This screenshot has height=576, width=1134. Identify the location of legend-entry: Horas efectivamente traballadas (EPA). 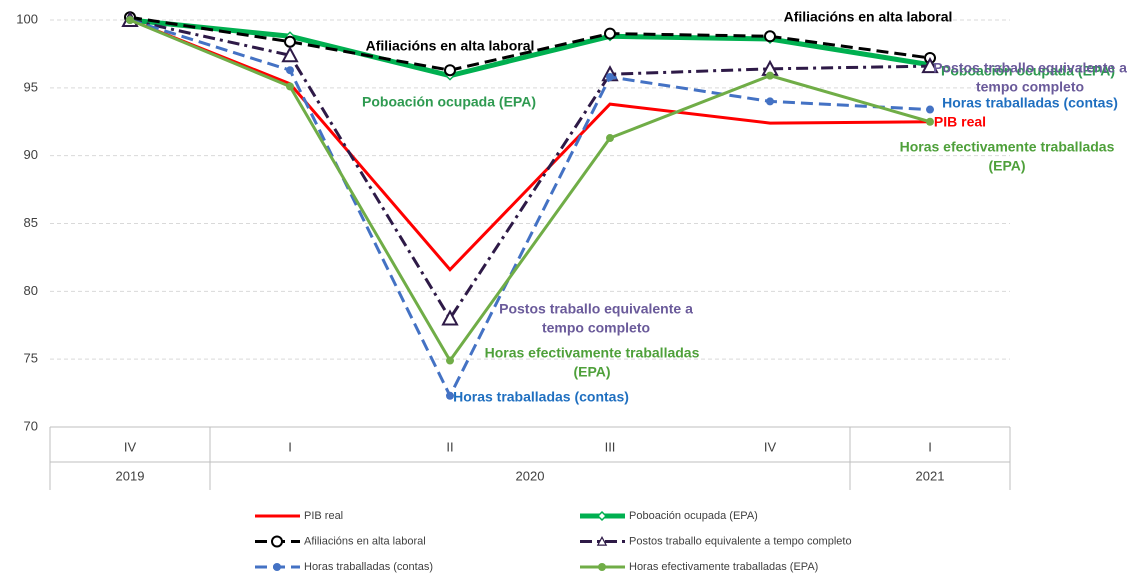
(699, 567).